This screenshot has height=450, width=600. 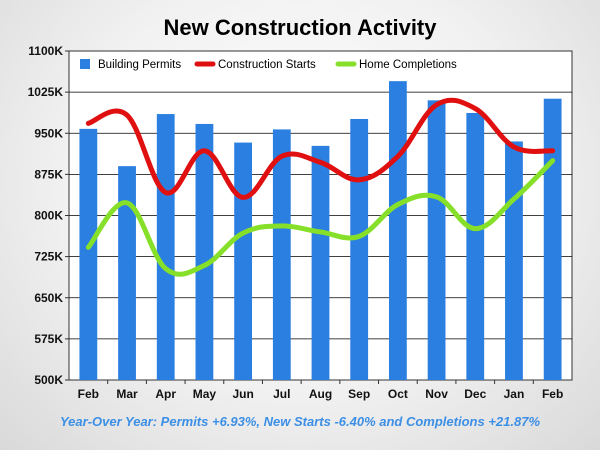 What do you see at coordinates (48, 380) in the screenshot?
I see `y-tick-label: 500K` at bounding box center [48, 380].